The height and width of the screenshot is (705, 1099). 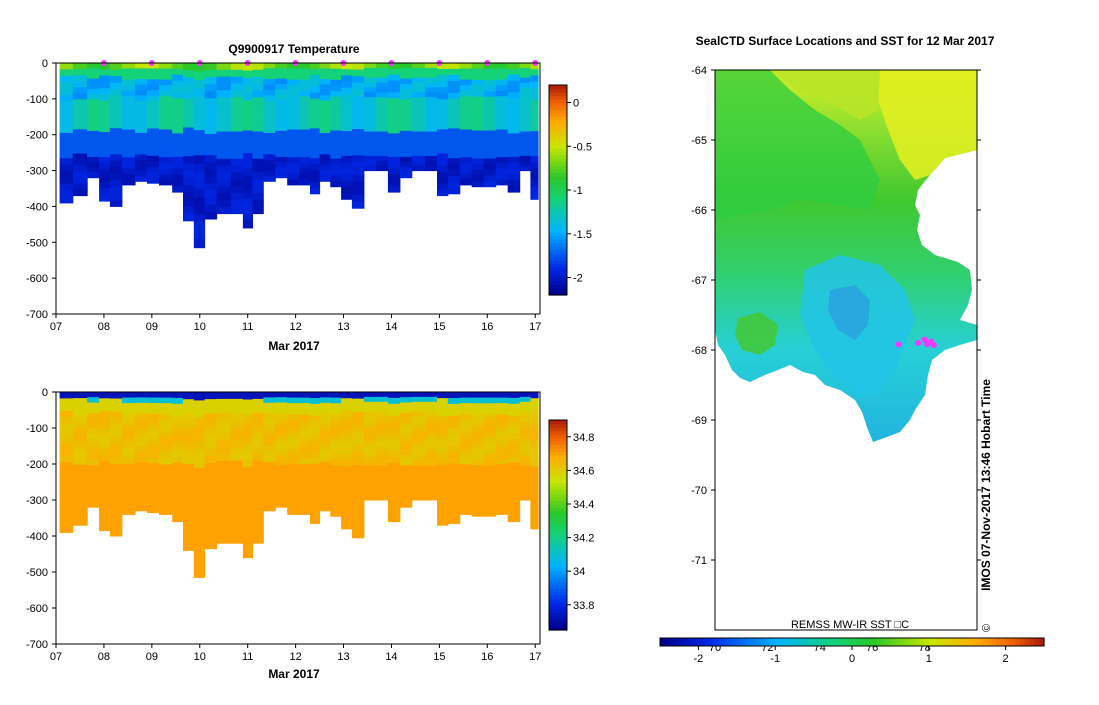 What do you see at coordinates (797, 145) in the screenshot?
I see `sst-green-band` at bounding box center [797, 145].